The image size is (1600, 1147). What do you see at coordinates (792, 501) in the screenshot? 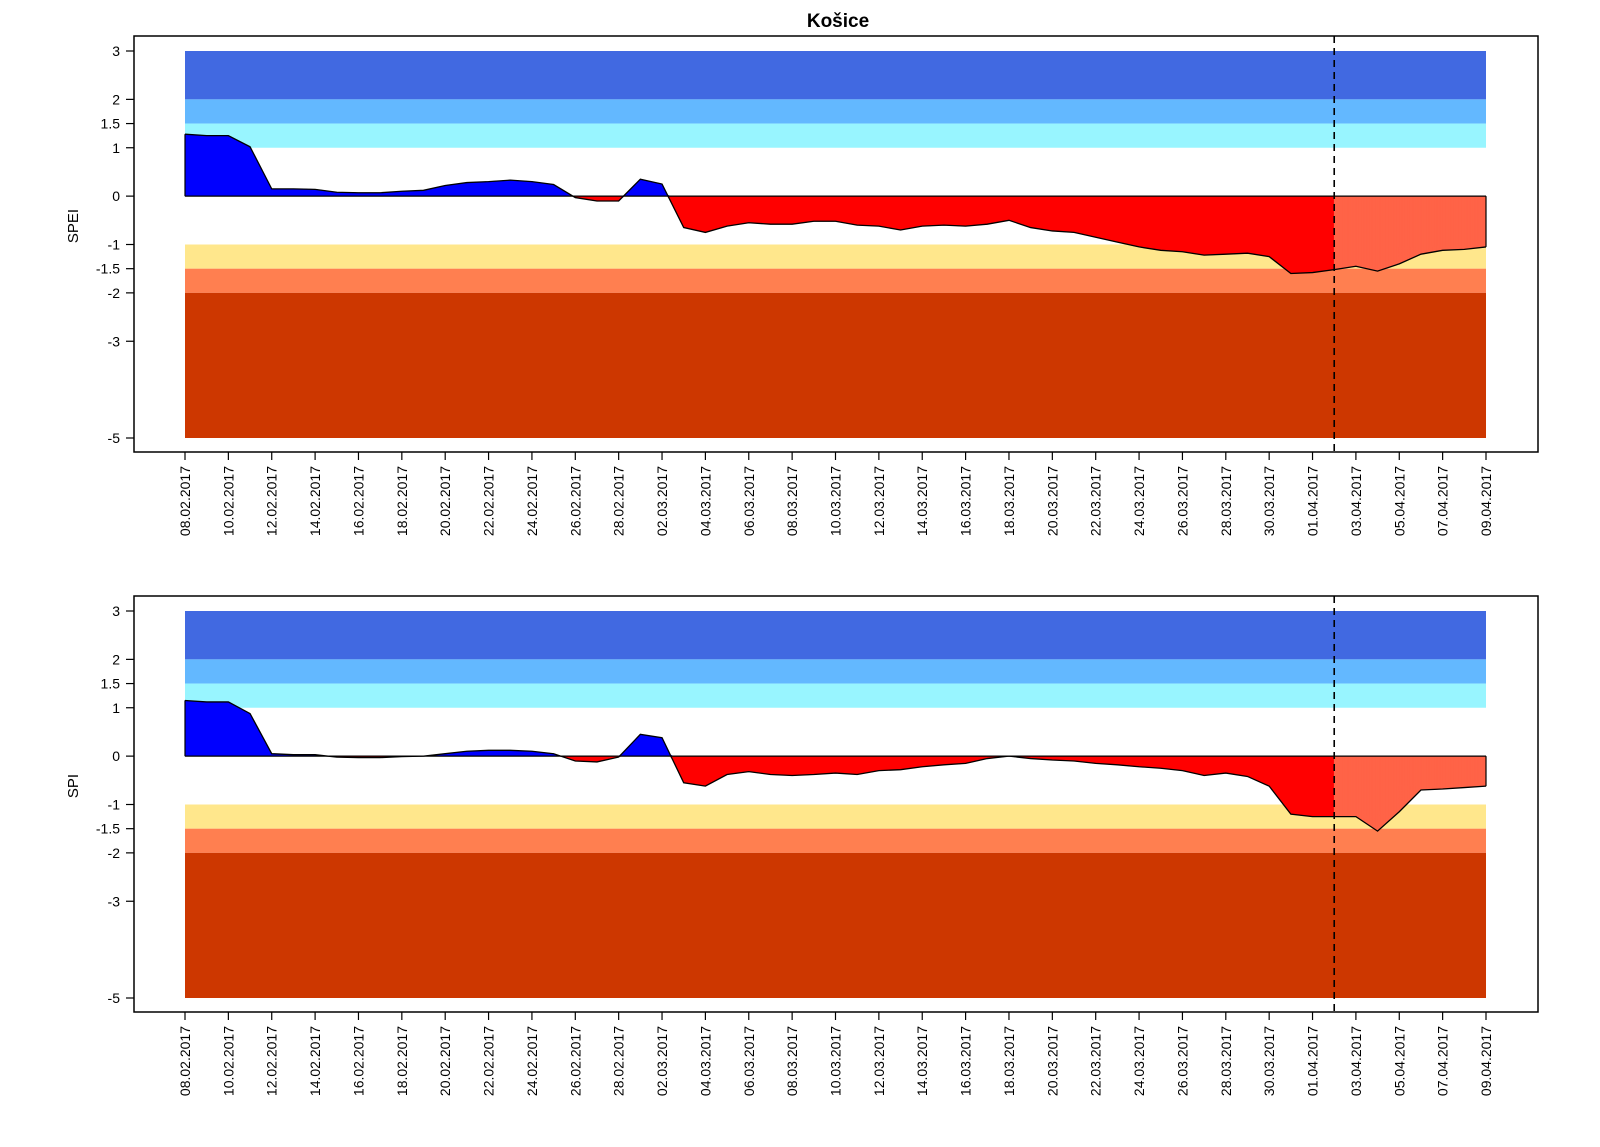
I see `x-tick-label: 08.03.2017` at bounding box center [792, 501].